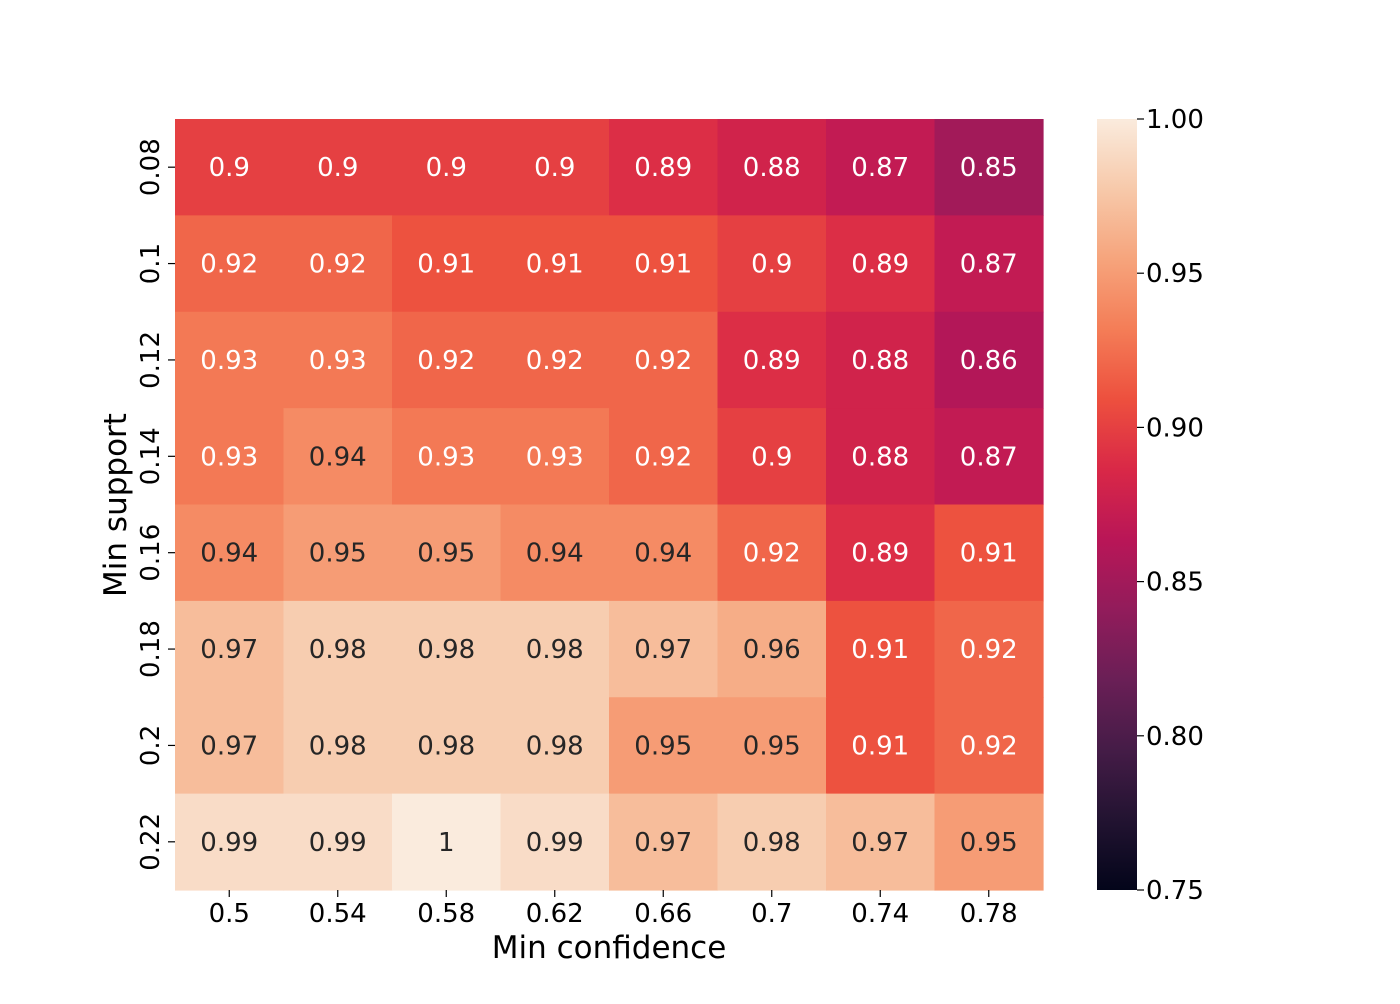 The image size is (1400, 1004). I want to click on y-tick-label: 0.22, so click(151, 842).